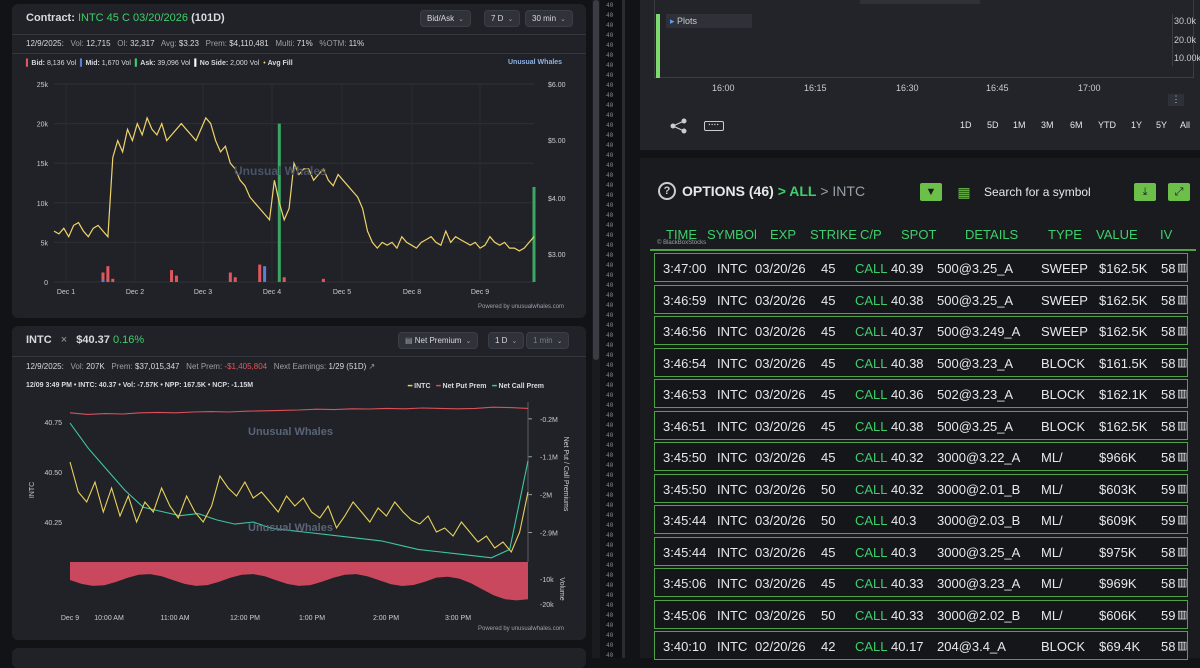 The image size is (1200, 668). I want to click on range-3m: 3M, so click(1047, 125).